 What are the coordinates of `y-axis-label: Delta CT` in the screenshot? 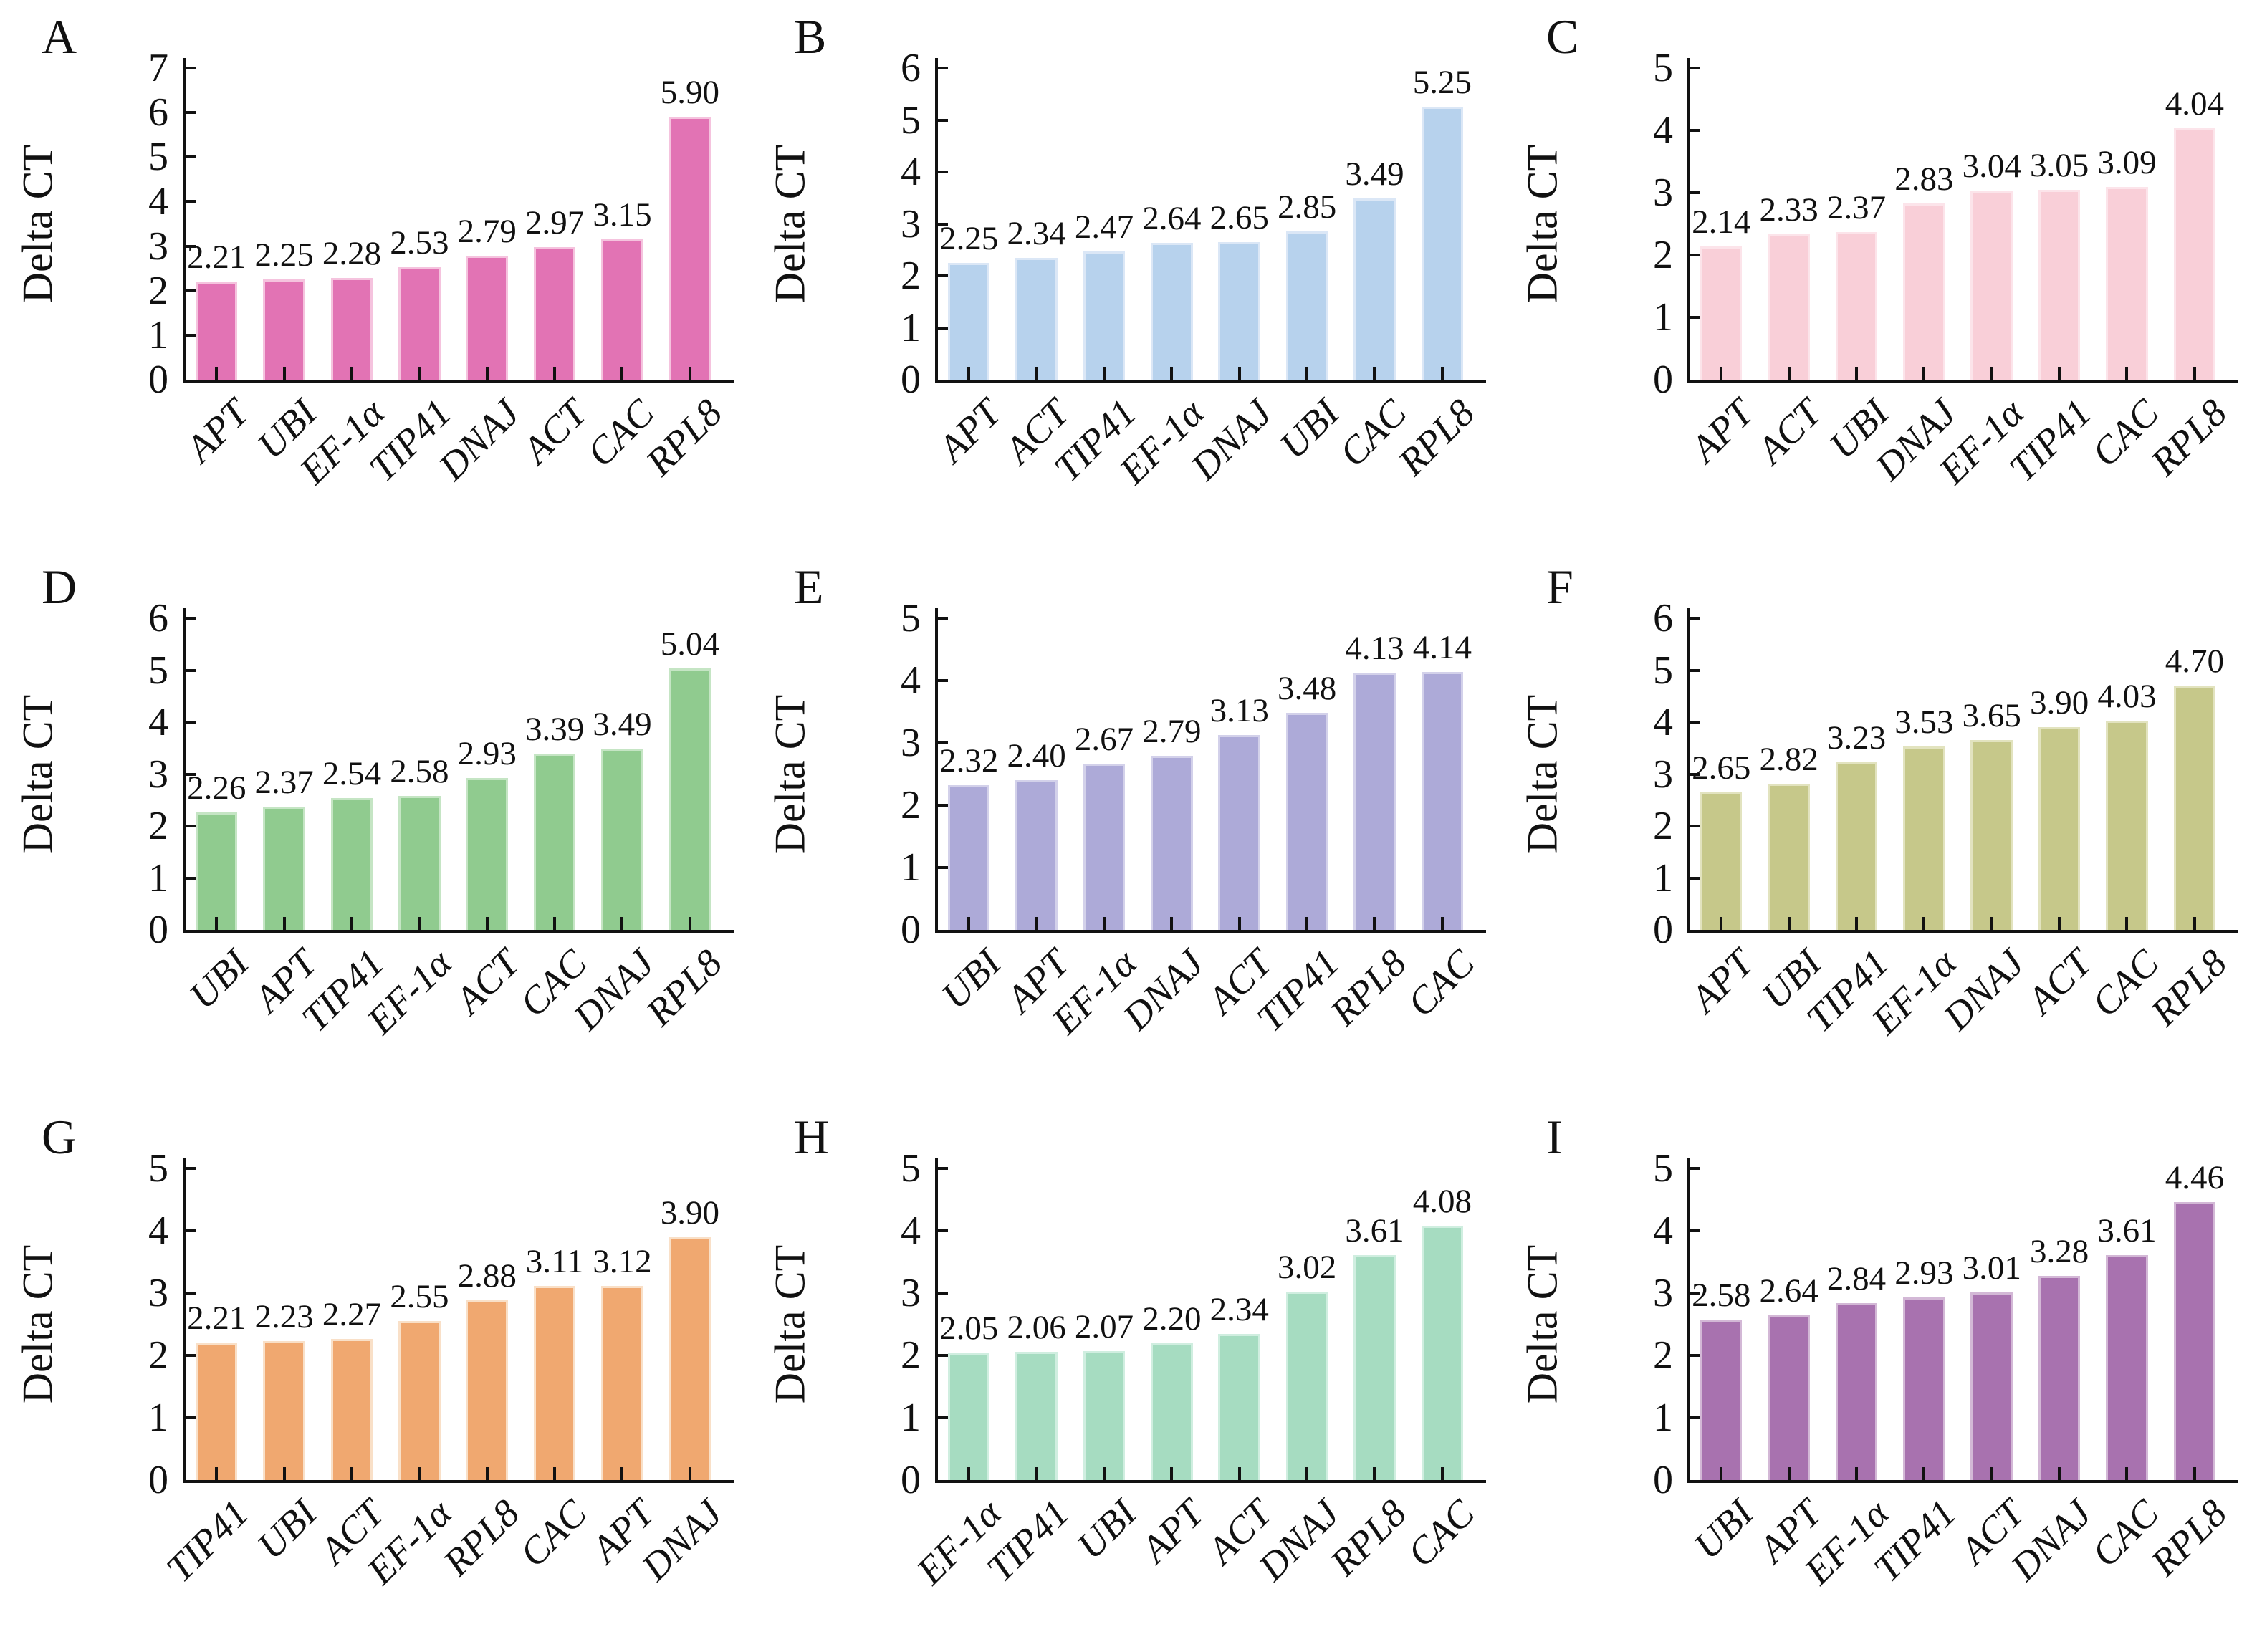 It's located at (790, 774).